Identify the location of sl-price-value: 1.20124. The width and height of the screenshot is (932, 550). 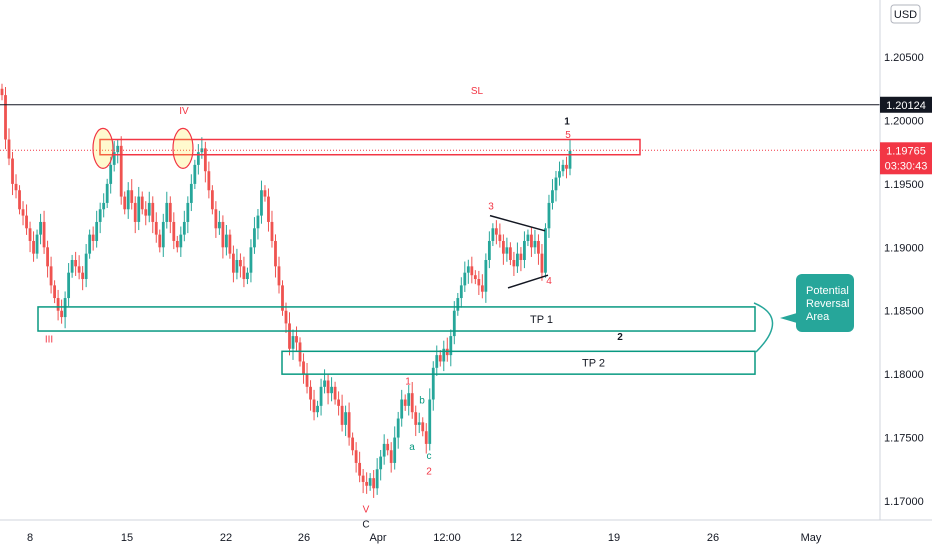
(906, 106).